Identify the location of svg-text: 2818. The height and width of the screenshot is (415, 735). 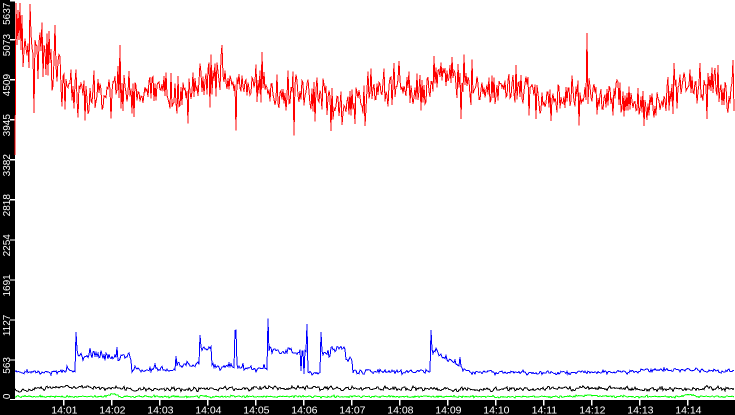
(7, 205).